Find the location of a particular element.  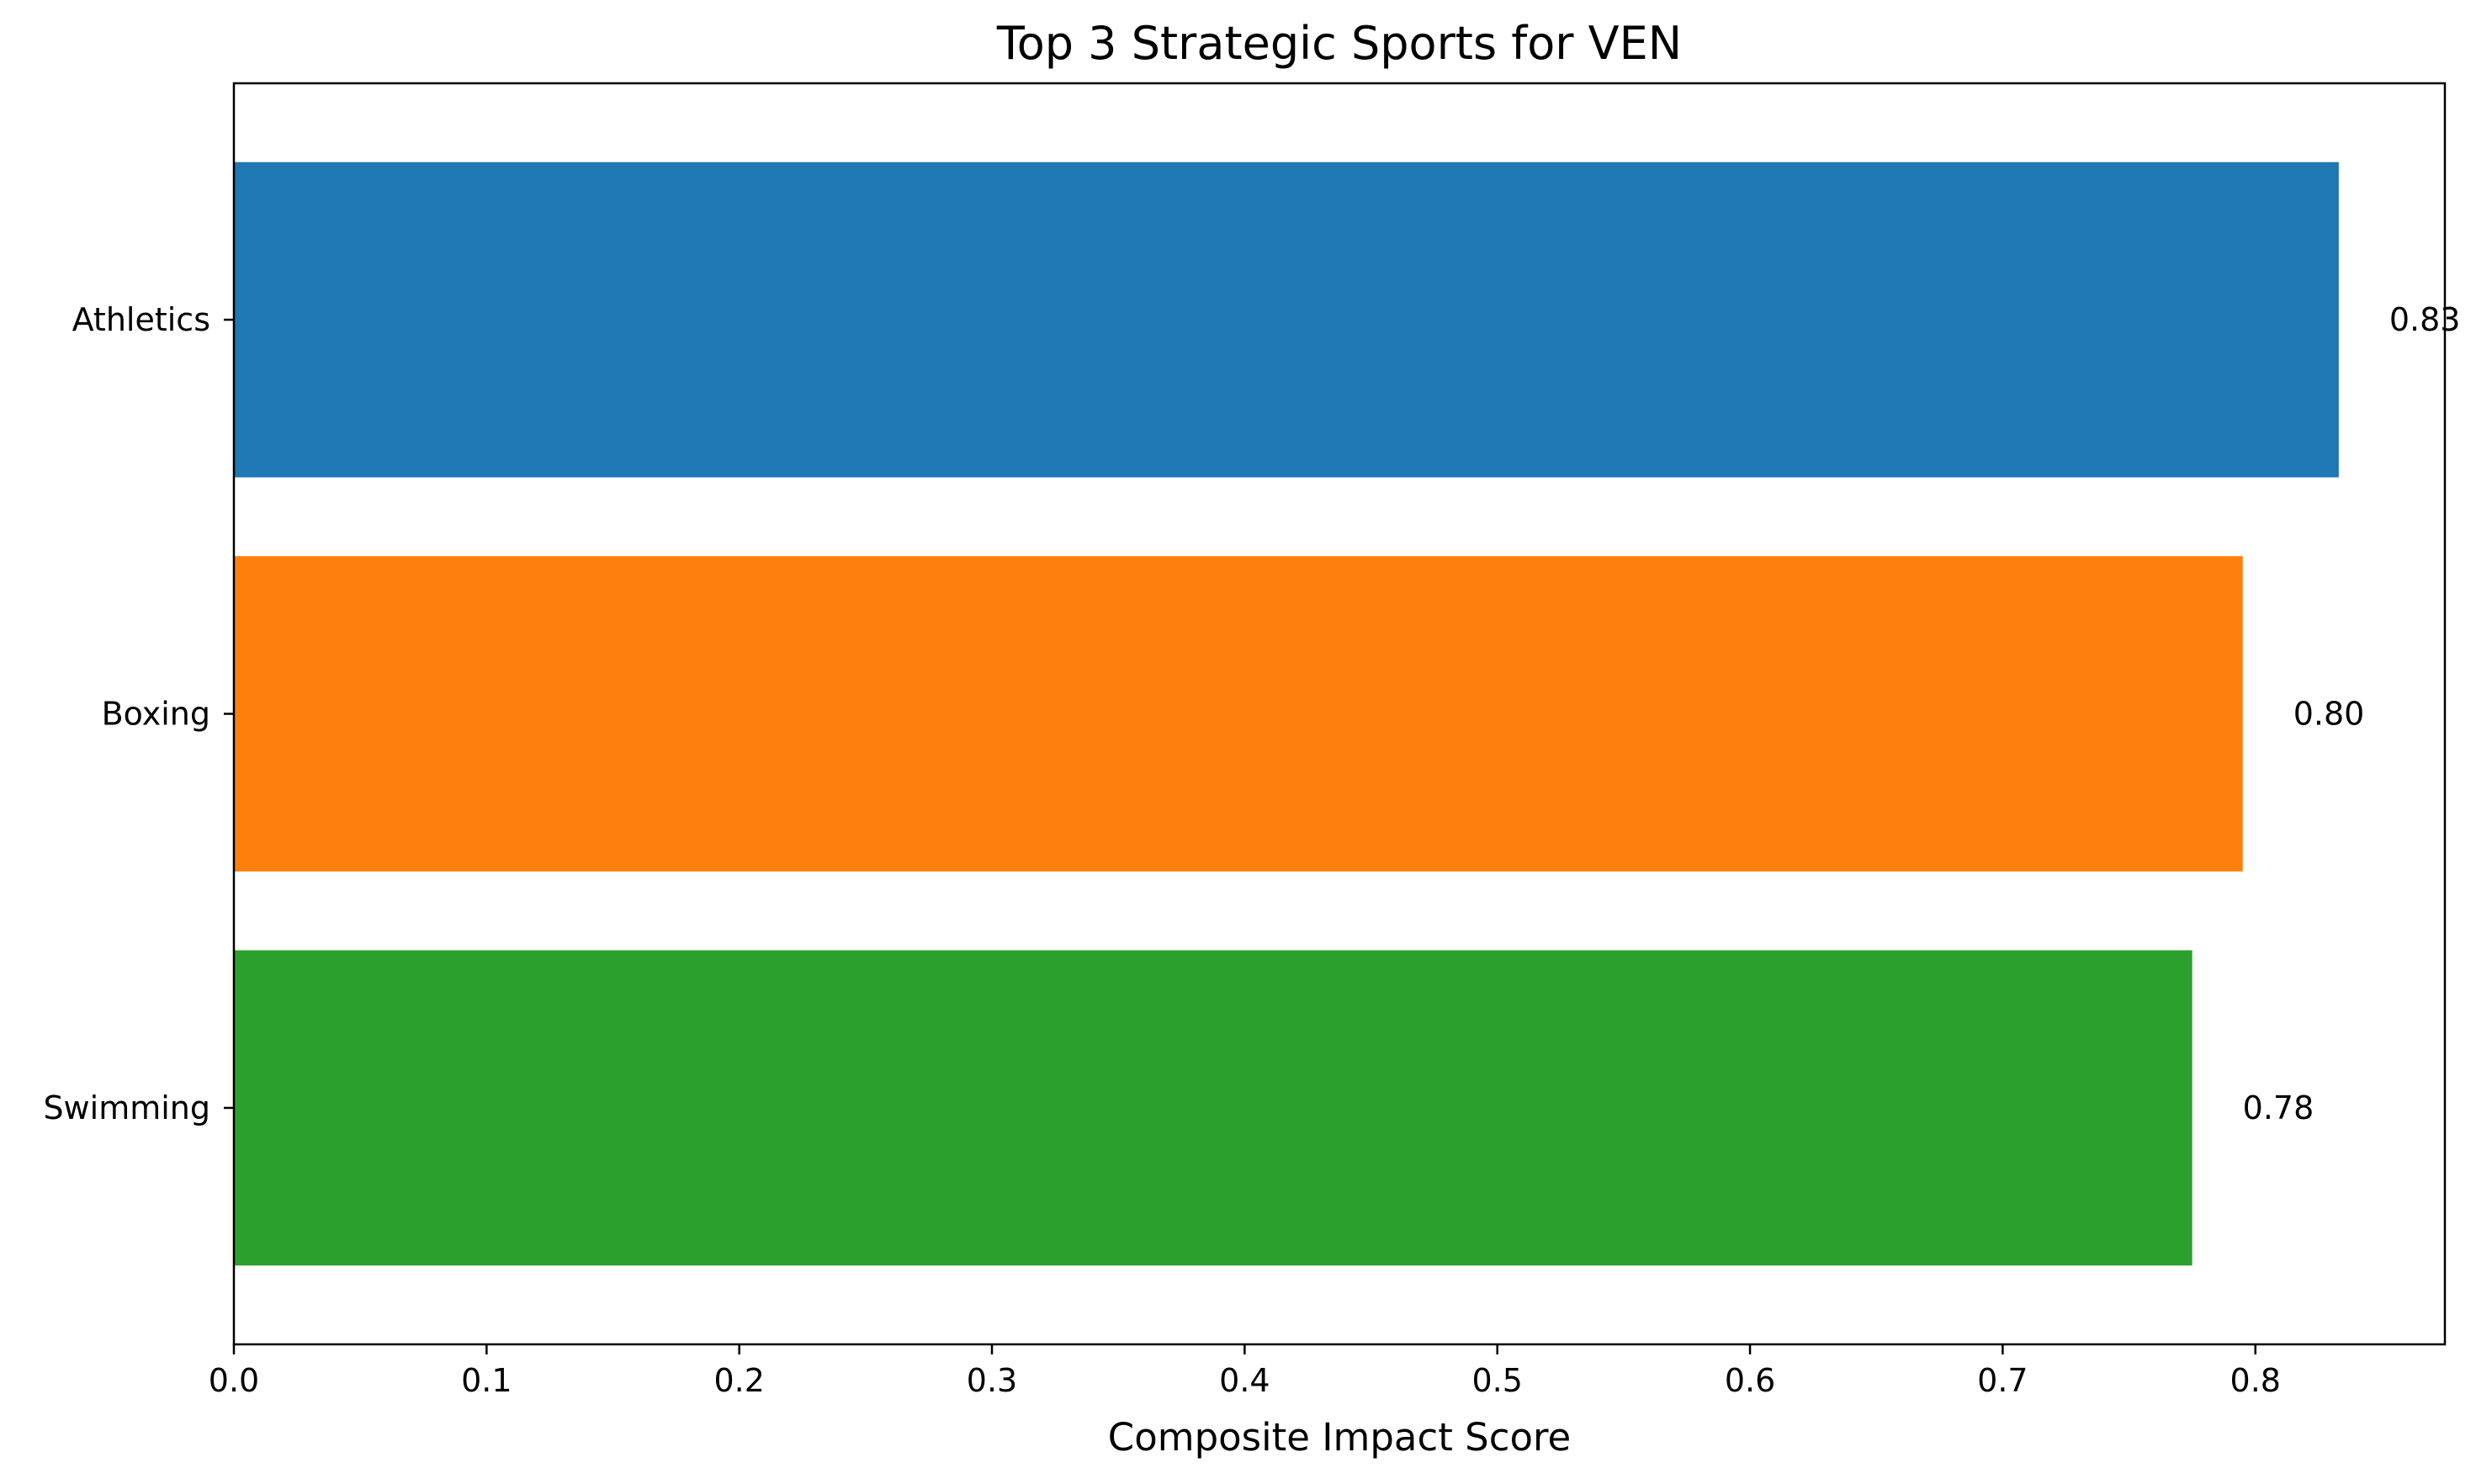

x-axis-label: Composite Impact Score is located at coordinates (1339, 1437).